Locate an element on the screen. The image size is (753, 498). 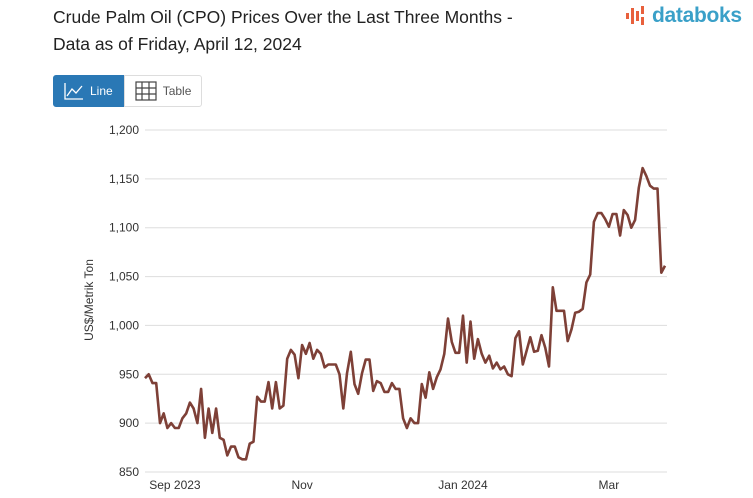
y-tick-label: 950 is located at coordinates (129, 374).